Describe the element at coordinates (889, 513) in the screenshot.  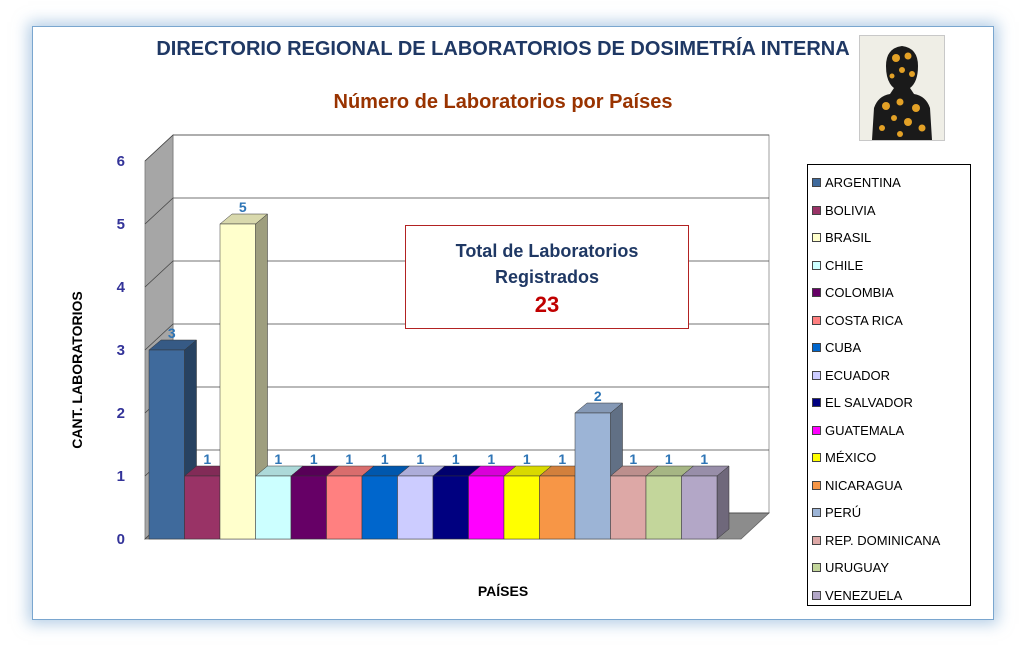
I see `legend-item: PERÚ` at that location.